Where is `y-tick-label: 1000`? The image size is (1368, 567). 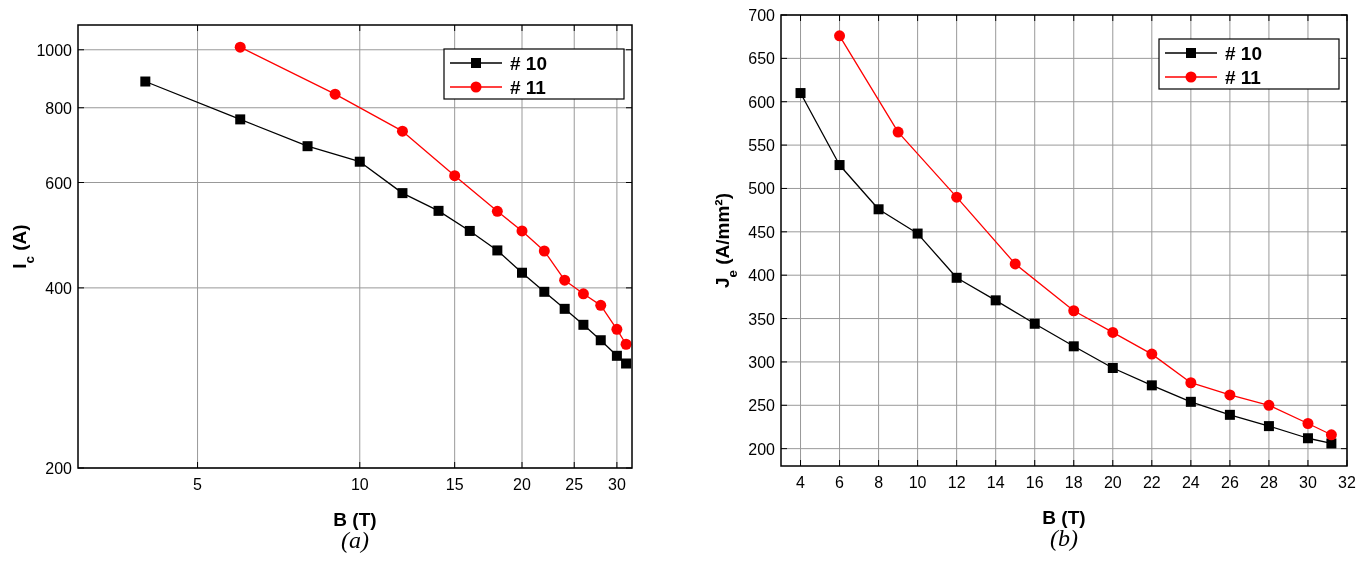 y-tick-label: 1000 is located at coordinates (54, 50).